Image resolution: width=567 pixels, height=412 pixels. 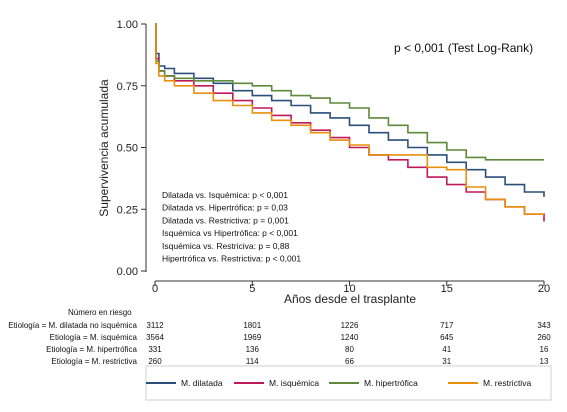 I want to click on legend-label: M. dilatada, so click(x=202, y=383).